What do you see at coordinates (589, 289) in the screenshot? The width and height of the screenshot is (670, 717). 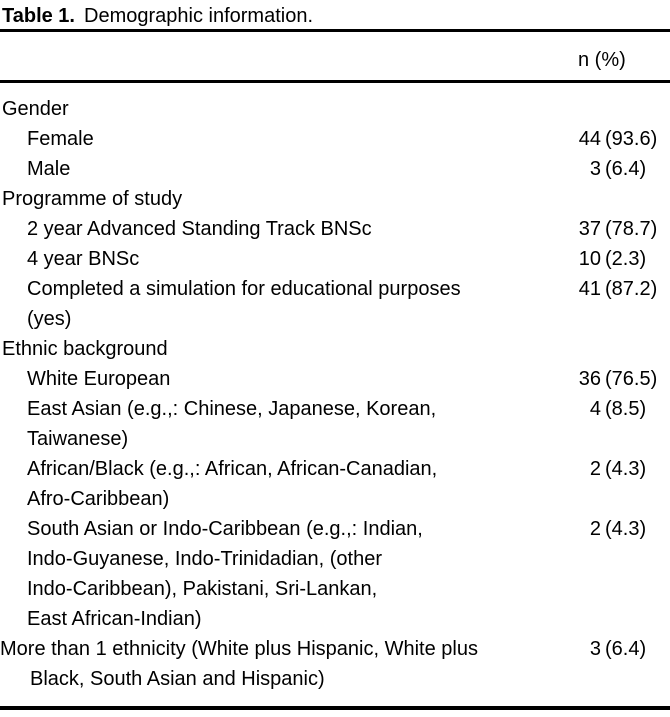 I see `row-n: 41` at bounding box center [589, 289].